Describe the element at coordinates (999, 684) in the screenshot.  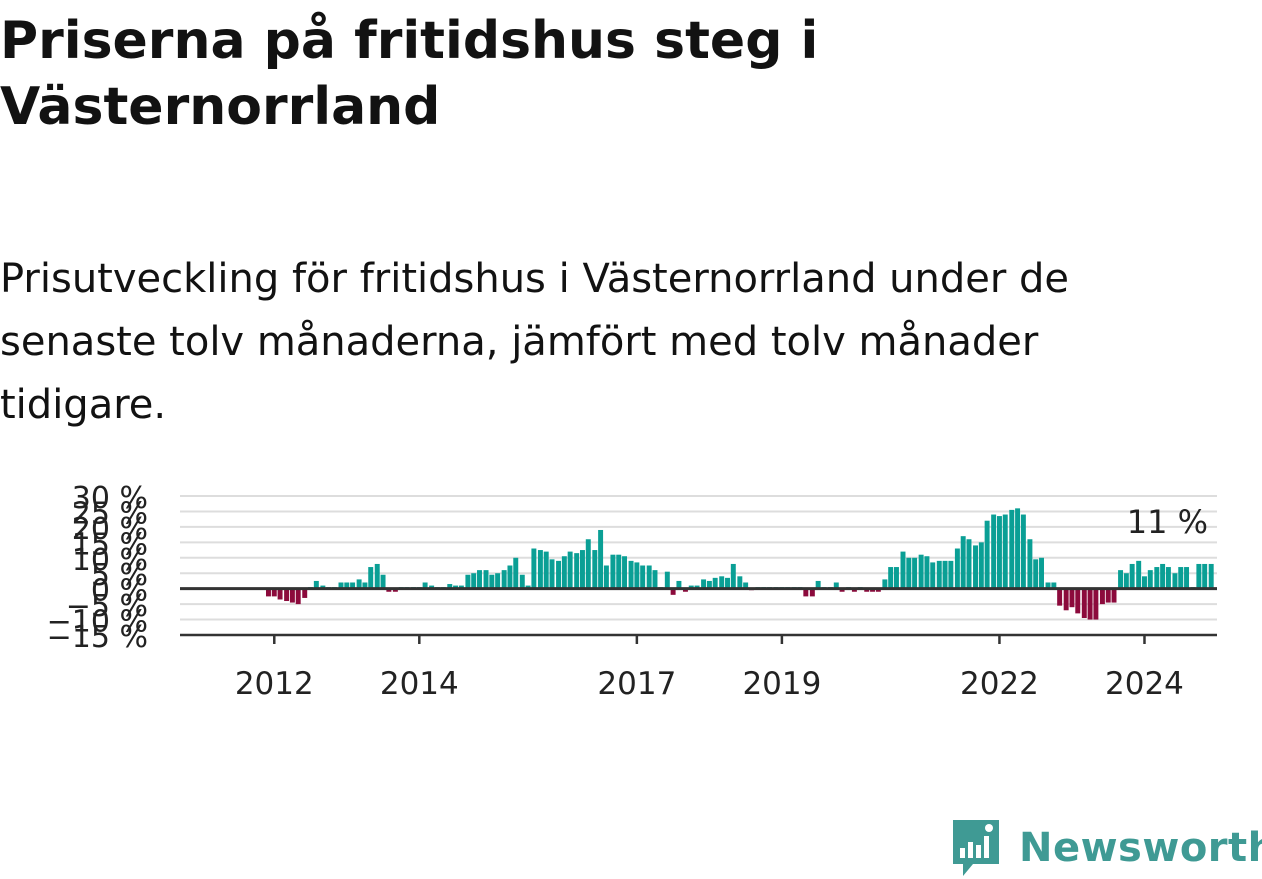
I see `x-tick-label: 2022` at that location.